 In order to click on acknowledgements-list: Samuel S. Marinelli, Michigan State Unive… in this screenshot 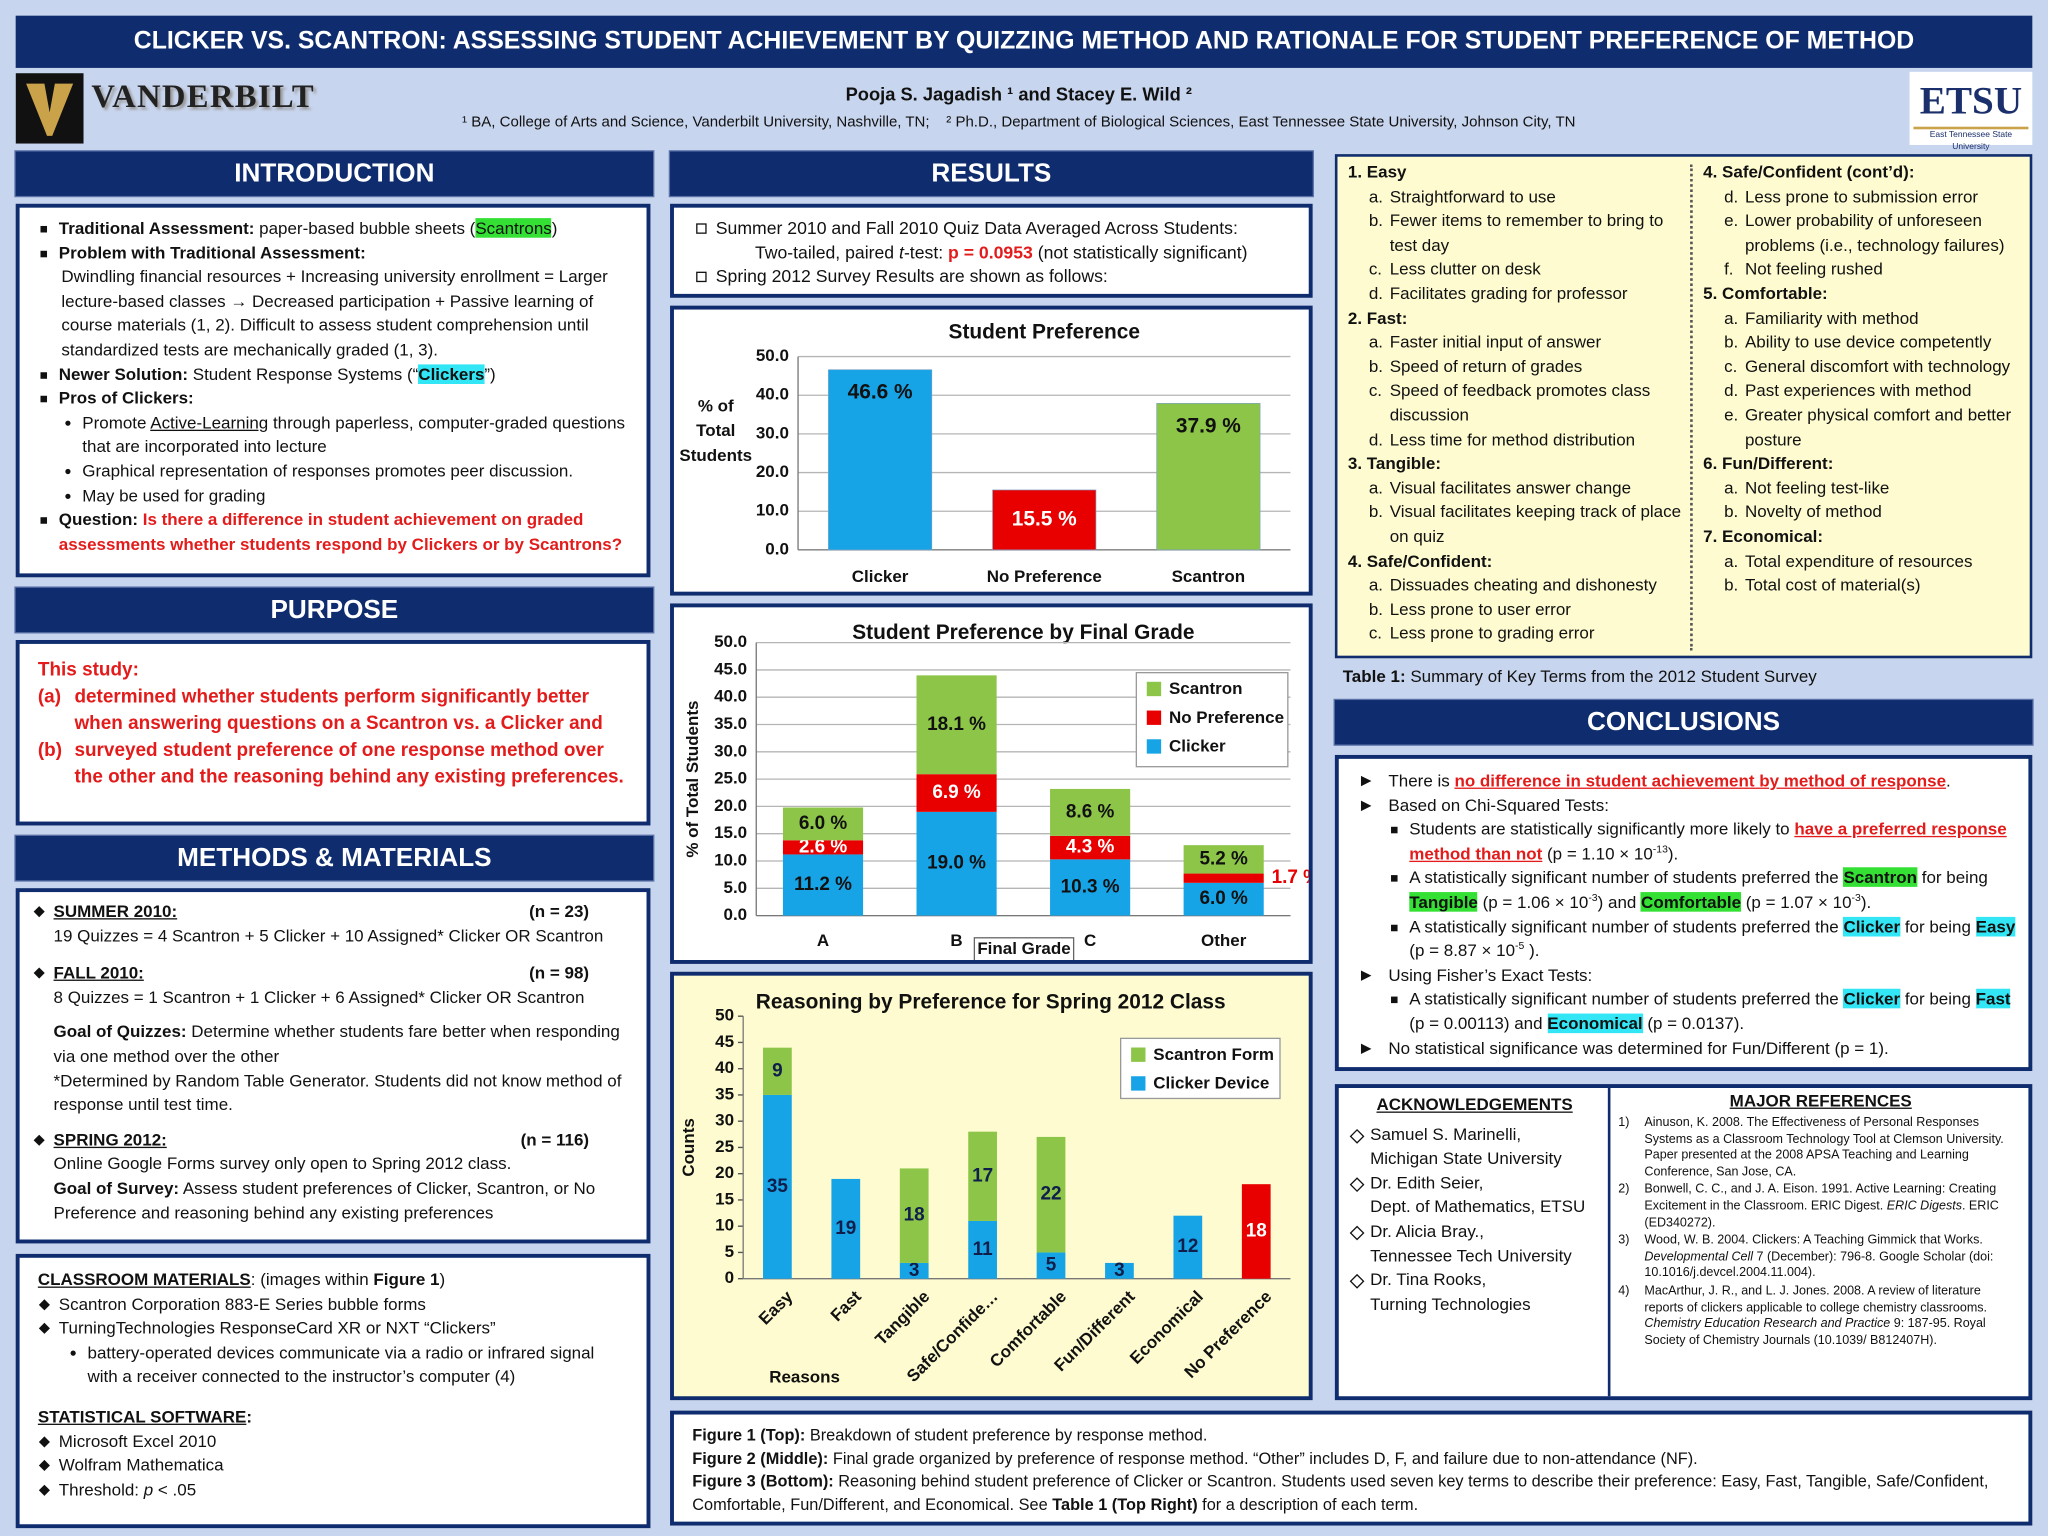, I will do `click(1474, 1220)`.